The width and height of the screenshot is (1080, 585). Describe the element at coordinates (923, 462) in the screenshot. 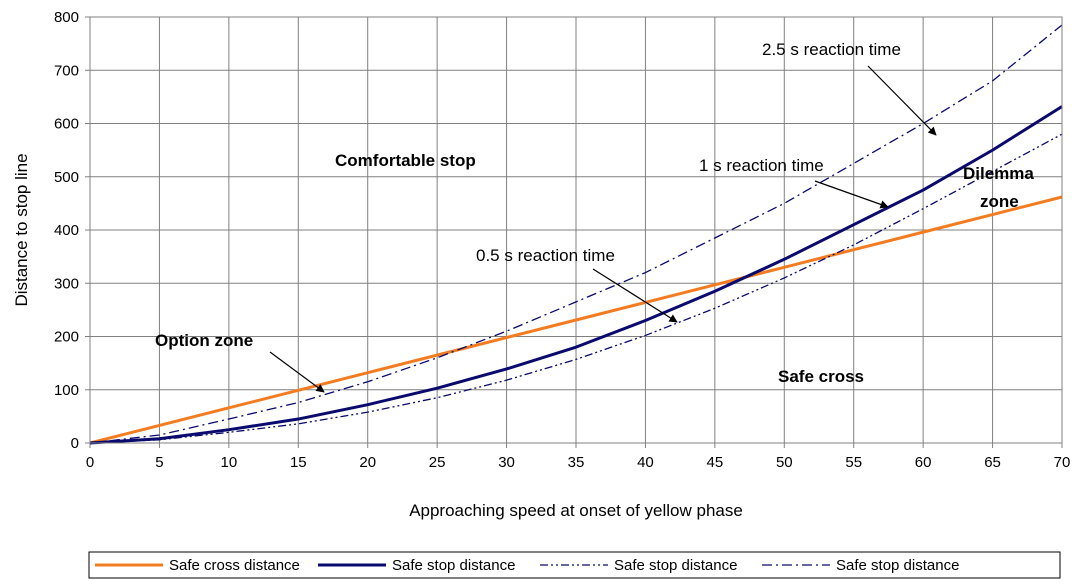

I see `x-tick-label: 60` at that location.